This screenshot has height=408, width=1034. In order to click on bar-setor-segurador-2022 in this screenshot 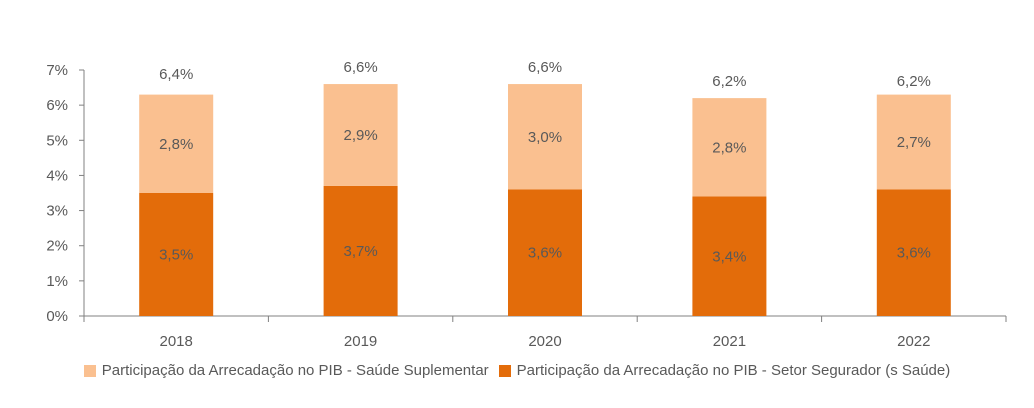, I will do `click(913, 252)`.